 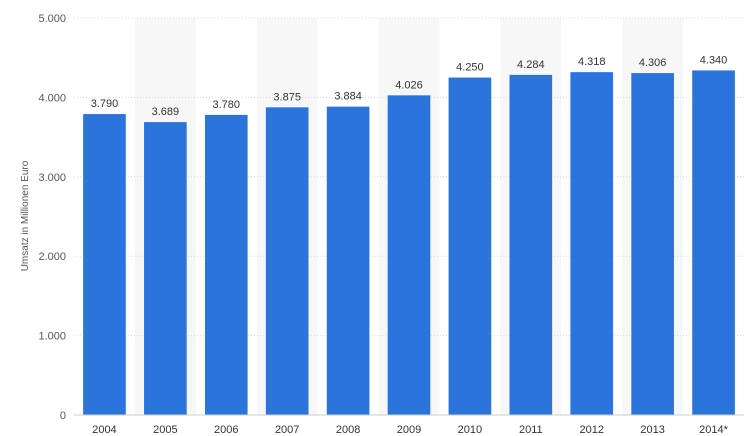 I want to click on y-axis-title: Umsatz in Millionen Euro, so click(x=25, y=215).